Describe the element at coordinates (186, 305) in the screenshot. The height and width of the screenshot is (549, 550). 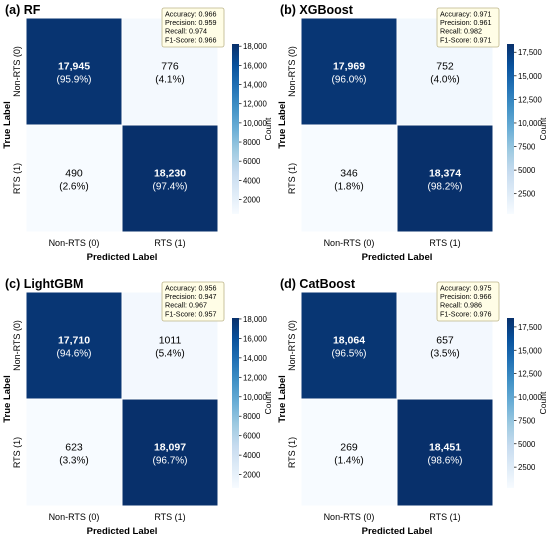
I see `metric-text: Recall: 0.967` at that location.